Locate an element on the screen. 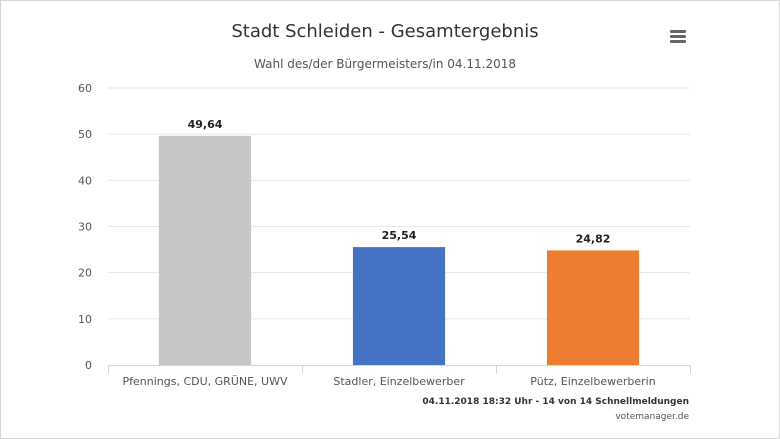 The height and width of the screenshot is (439, 780). credits-link: votemanager.de is located at coordinates (652, 417).